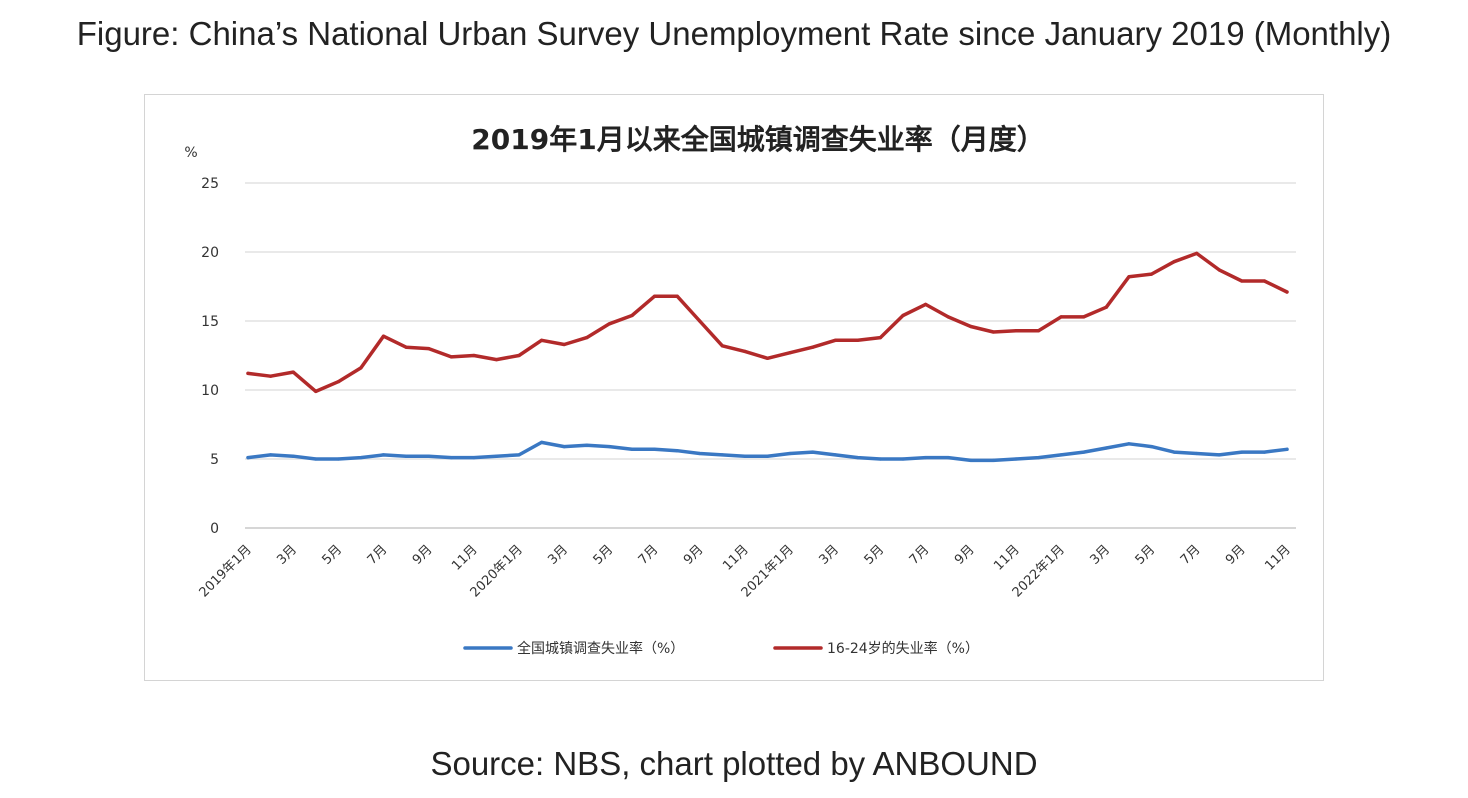 The height and width of the screenshot is (798, 1468). Describe the element at coordinates (190, 153) in the screenshot. I see `y-axis-unit-label: %` at that location.